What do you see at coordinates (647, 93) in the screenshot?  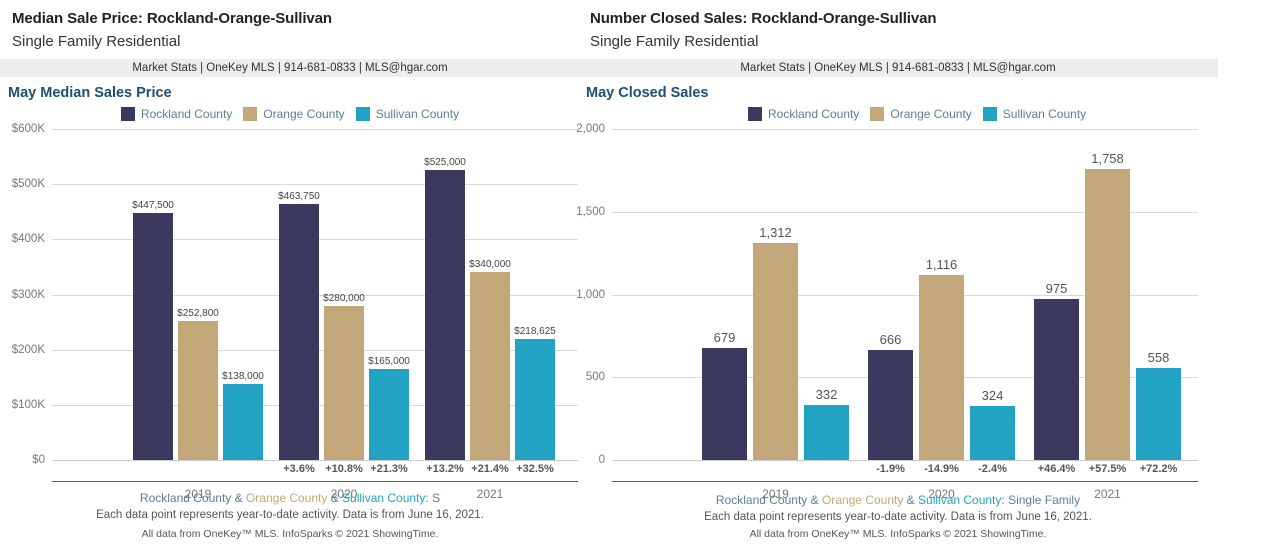 I see `chart-heading-right: May Closed Sales` at bounding box center [647, 93].